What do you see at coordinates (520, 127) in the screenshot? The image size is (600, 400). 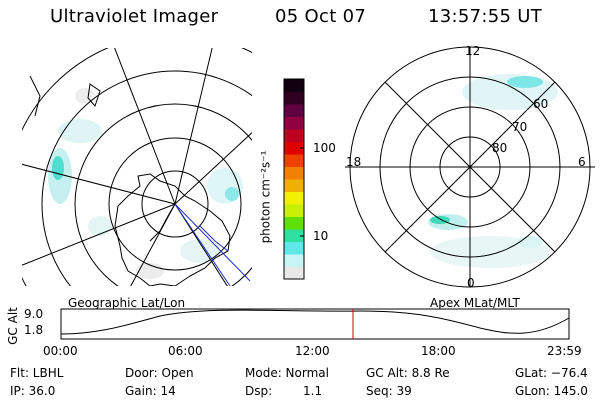 I see `mlat-label-70: 70` at bounding box center [520, 127].